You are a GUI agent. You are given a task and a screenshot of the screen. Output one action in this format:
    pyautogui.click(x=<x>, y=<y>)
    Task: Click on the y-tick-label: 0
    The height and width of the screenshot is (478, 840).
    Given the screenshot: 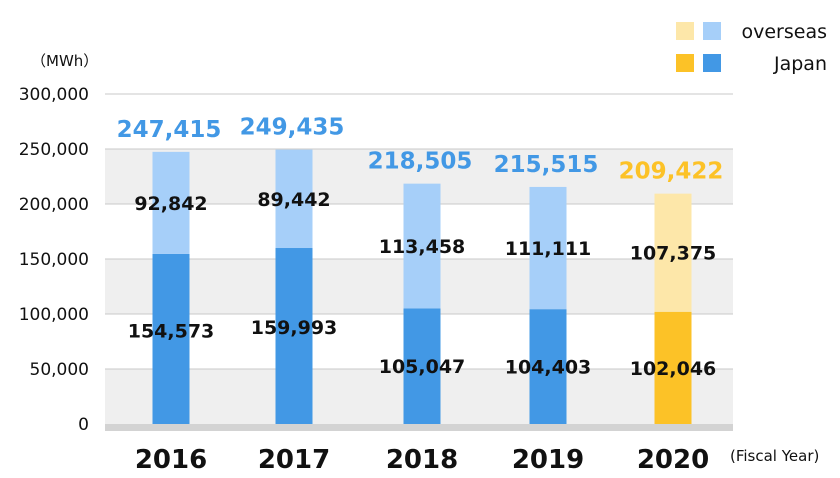 What is the action you would take?
    pyautogui.click(x=83, y=425)
    